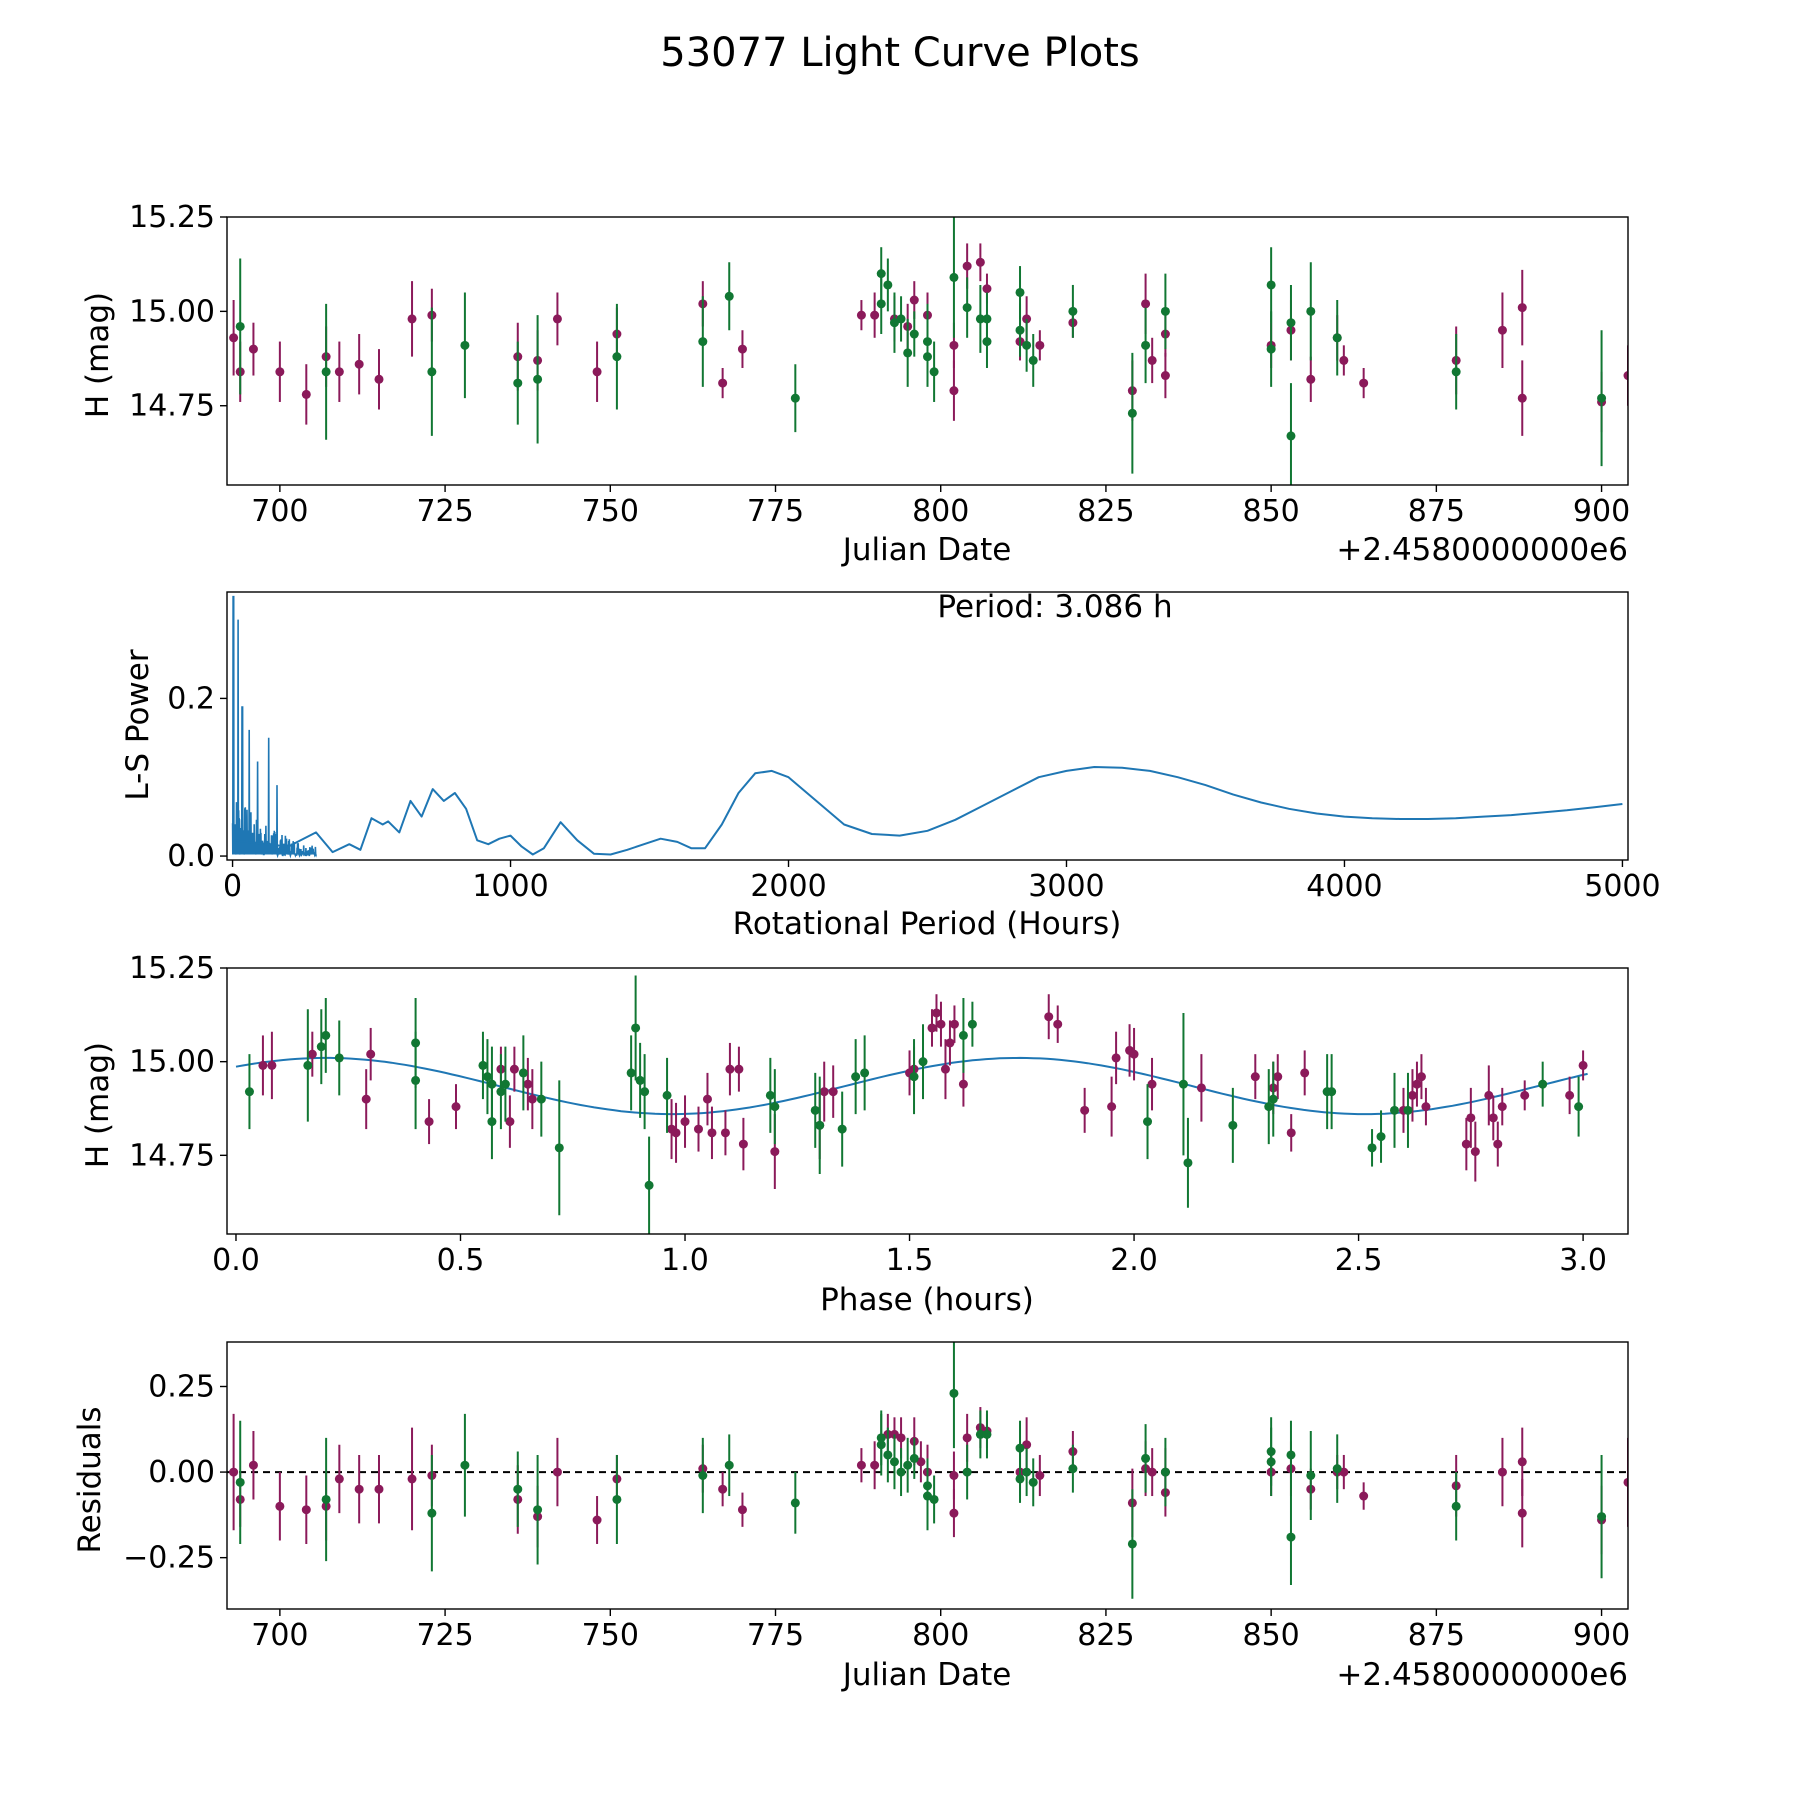 The width and height of the screenshot is (1800, 1800). I want to click on phased-ylabel: H (mag), so click(98, 1105).